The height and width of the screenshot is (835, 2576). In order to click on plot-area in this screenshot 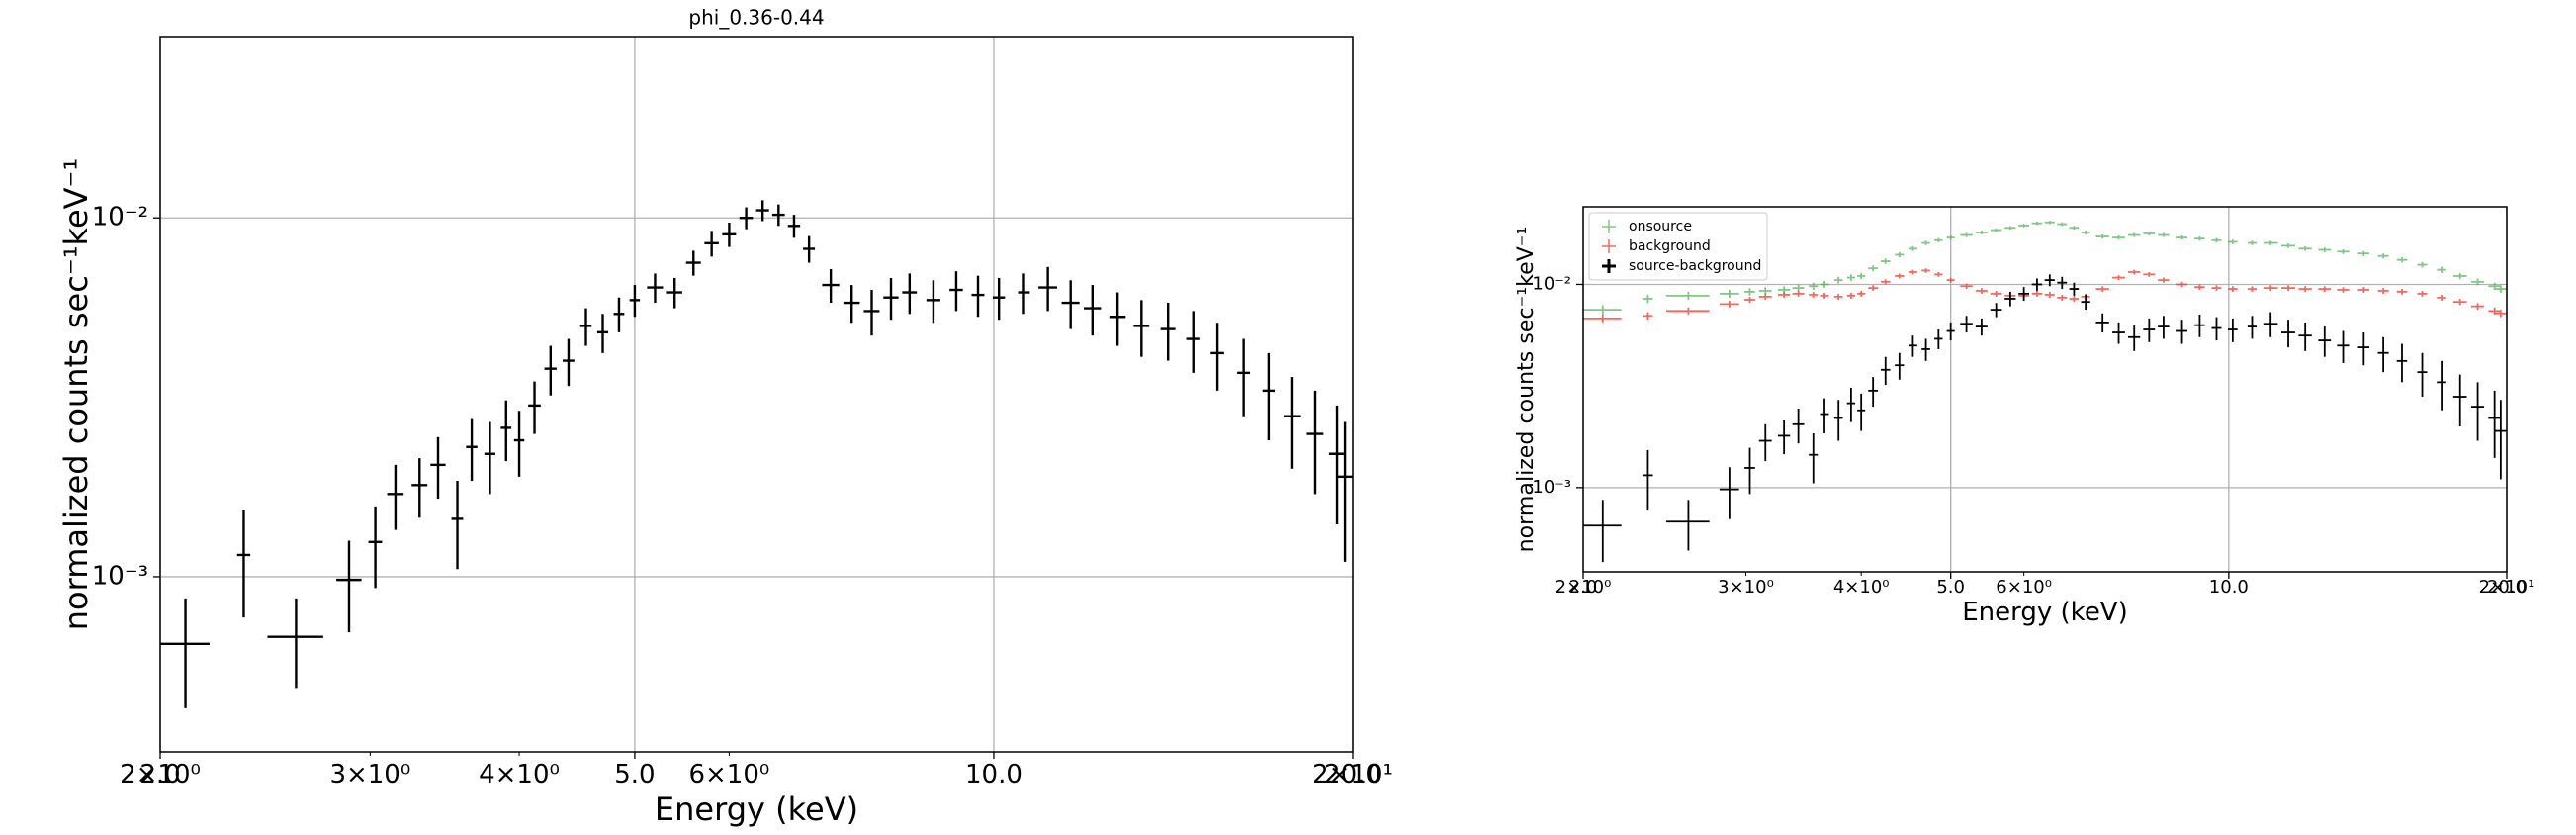, I will do `click(2045, 391)`.